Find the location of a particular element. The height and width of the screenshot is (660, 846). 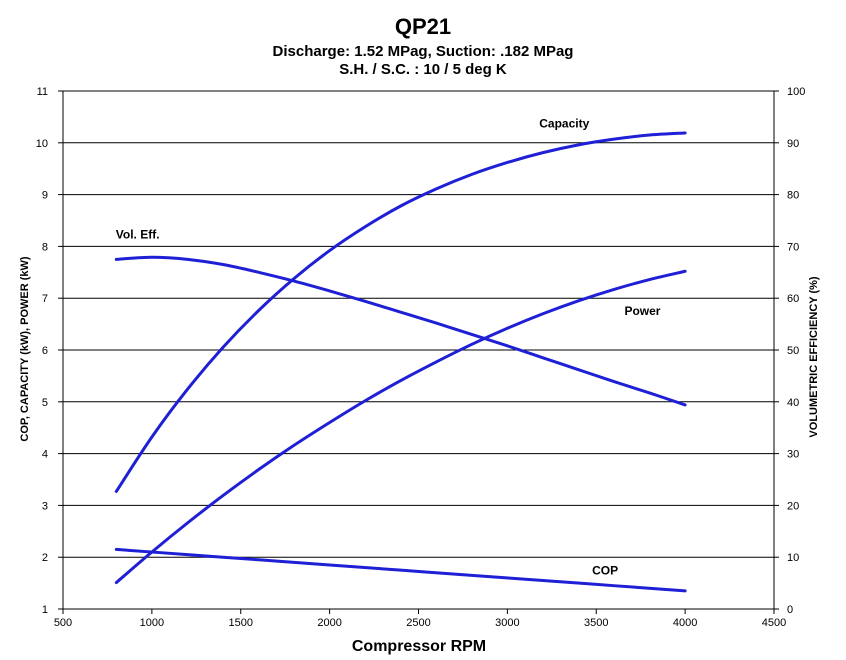

annotation-power: Power is located at coordinates (642, 311).